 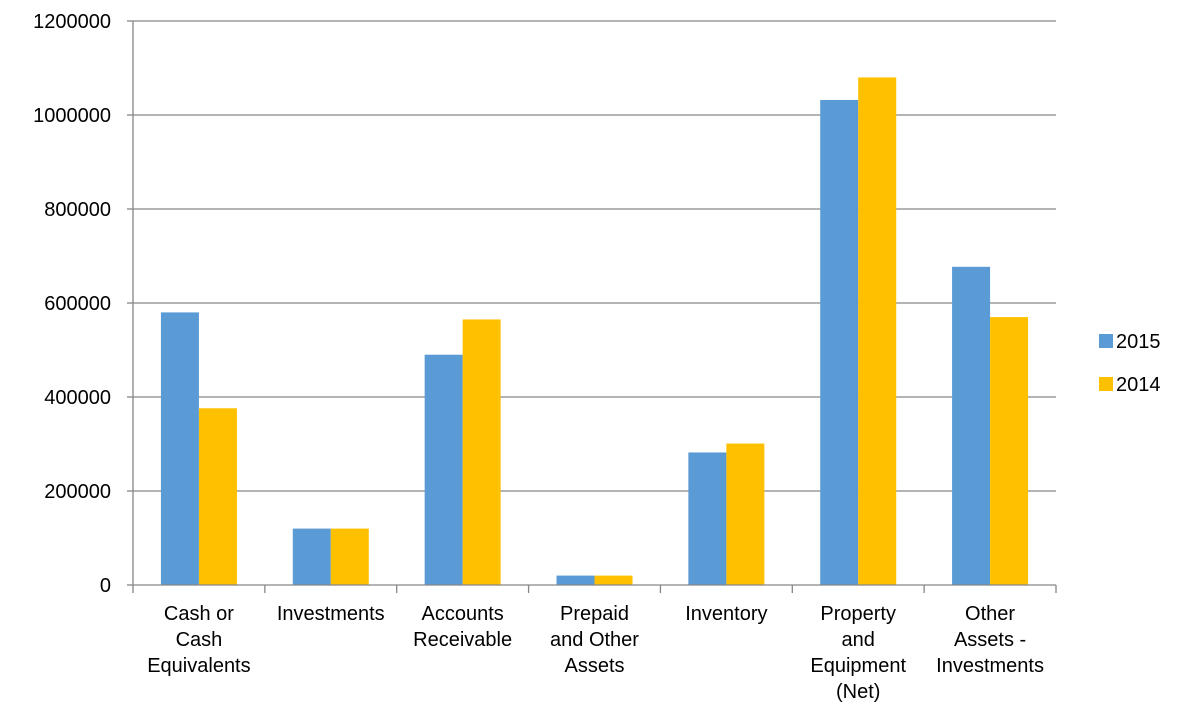 I want to click on x-category-label: Other Assets -Investments, so click(x=990, y=640).